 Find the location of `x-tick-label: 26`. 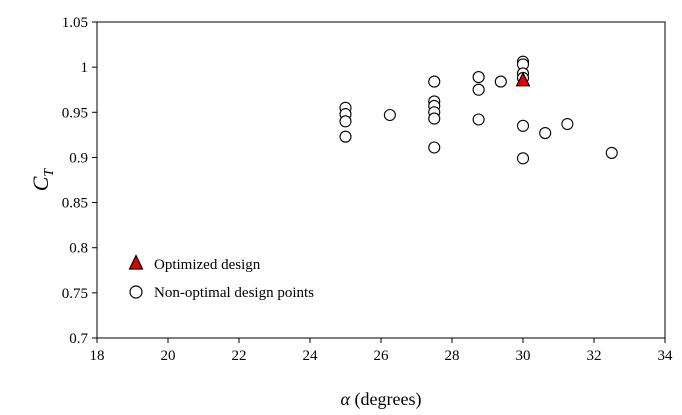

x-tick-label: 26 is located at coordinates (382, 356).